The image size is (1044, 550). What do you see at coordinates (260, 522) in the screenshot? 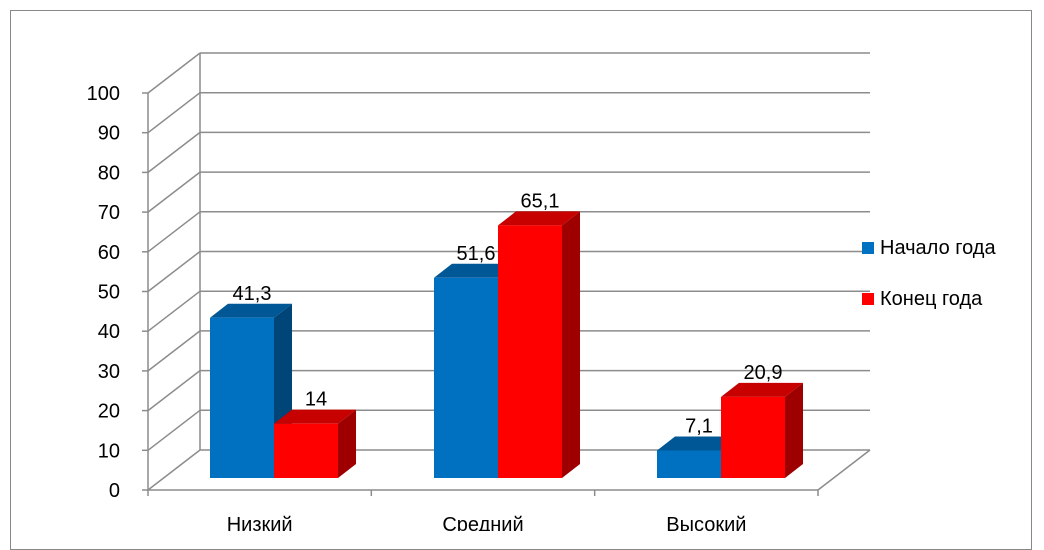
I see `x-tick-label-низкий: Низкий` at bounding box center [260, 522].